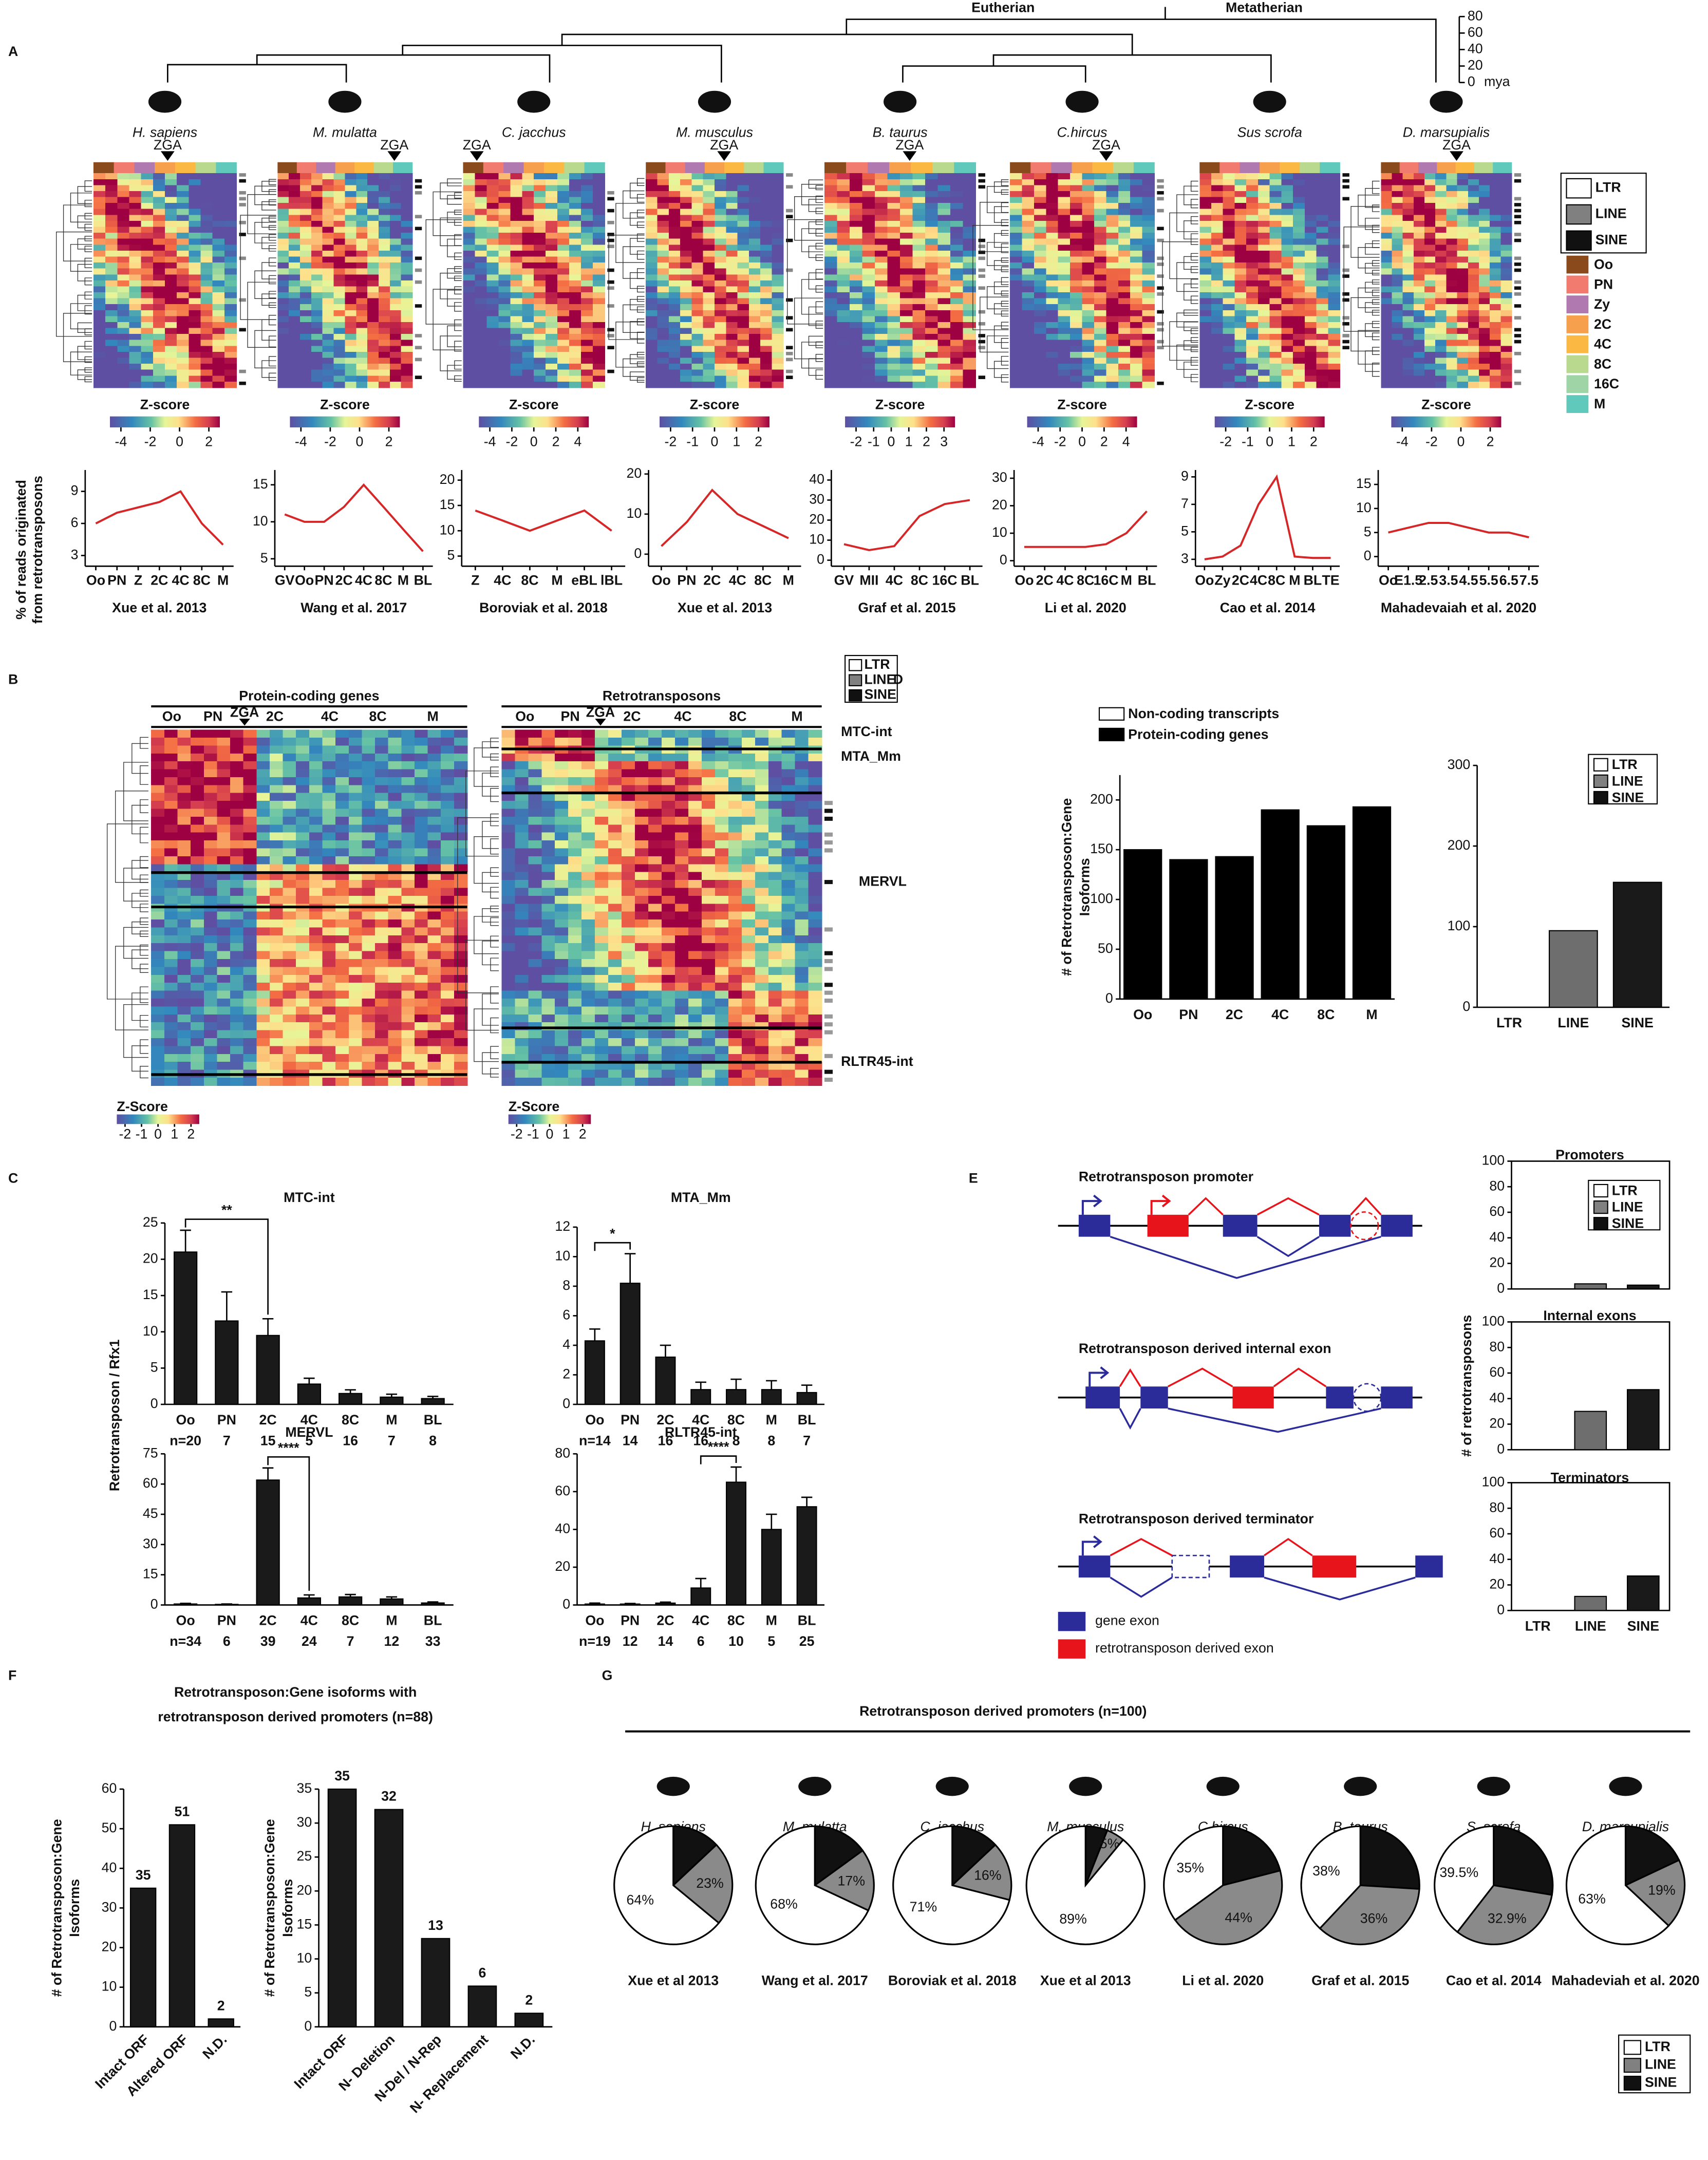 The image size is (1708, 2160). I want to click on bar, so click(1372, 903).